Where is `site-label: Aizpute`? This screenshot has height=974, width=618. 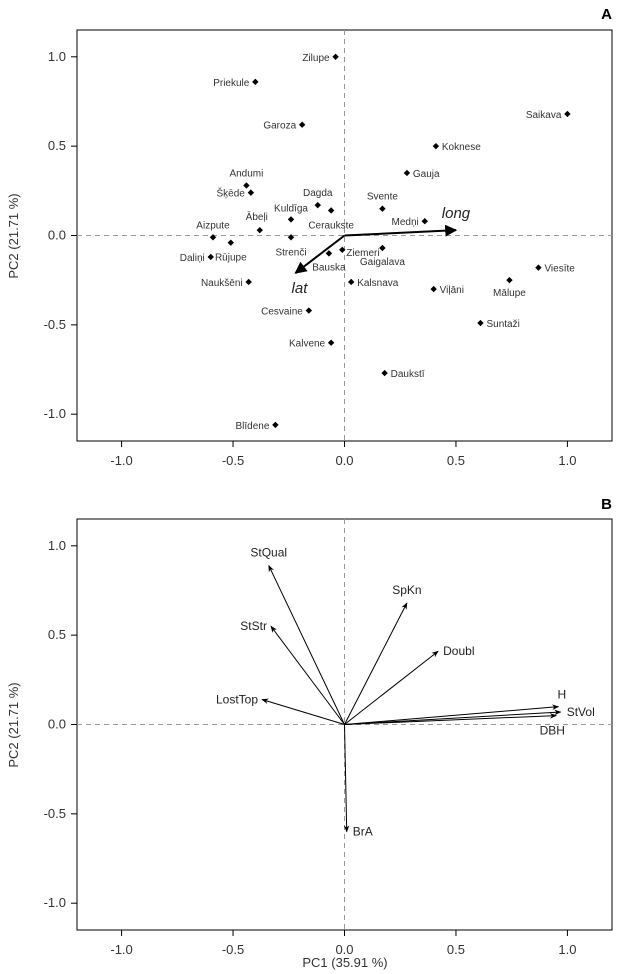
site-label: Aizpute is located at coordinates (213, 225).